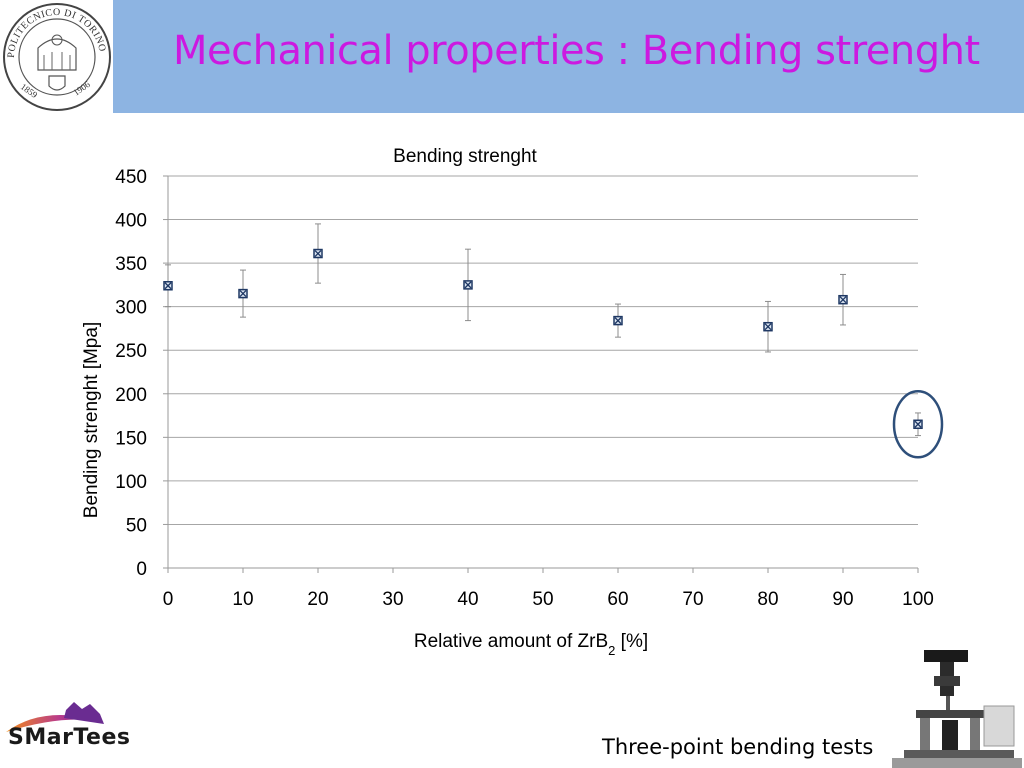 The image size is (1024, 768). What do you see at coordinates (131, 395) in the screenshot?
I see `y-tick-label: 200` at bounding box center [131, 395].